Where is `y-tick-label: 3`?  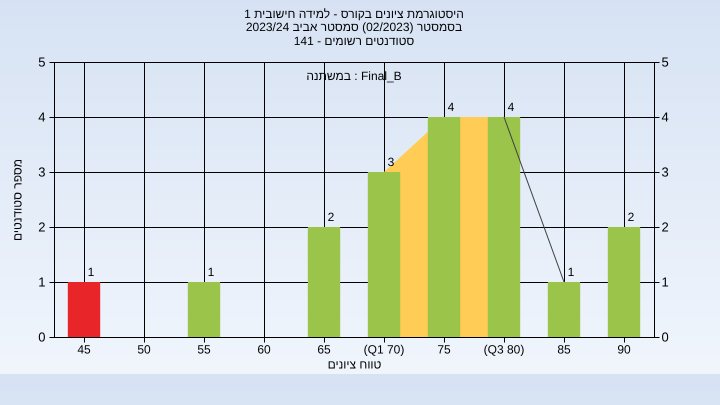 y-tick-label: 3 is located at coordinates (42, 172).